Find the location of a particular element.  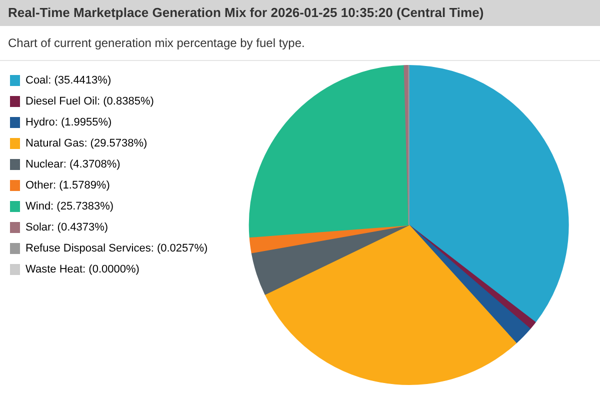

chart-subtitle: Chart of current generation mix percentage by fuel type. is located at coordinates (300, 43).